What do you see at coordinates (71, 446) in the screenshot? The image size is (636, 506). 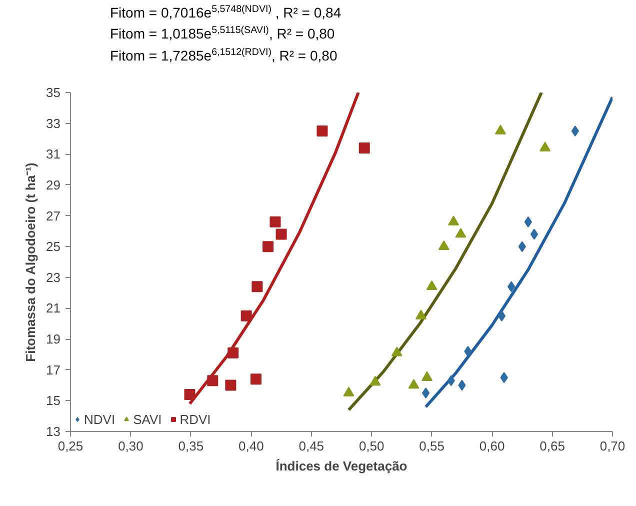 I see `x-tick-label: 0,25` at bounding box center [71, 446].